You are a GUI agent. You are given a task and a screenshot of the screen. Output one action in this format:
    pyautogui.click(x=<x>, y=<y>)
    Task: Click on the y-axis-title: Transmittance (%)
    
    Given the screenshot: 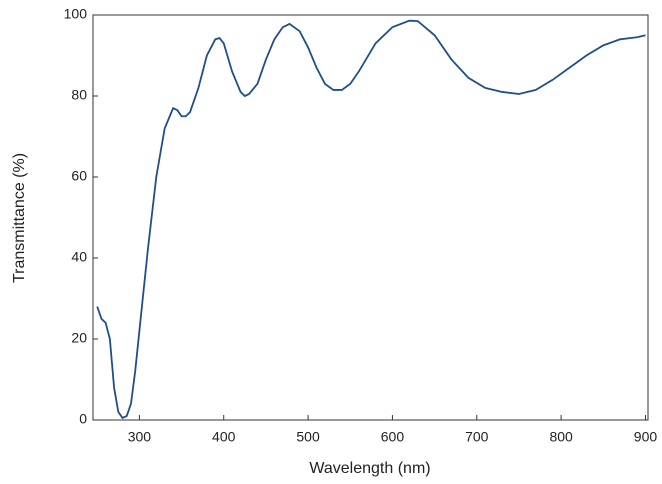 What is the action you would take?
    pyautogui.click(x=19, y=218)
    